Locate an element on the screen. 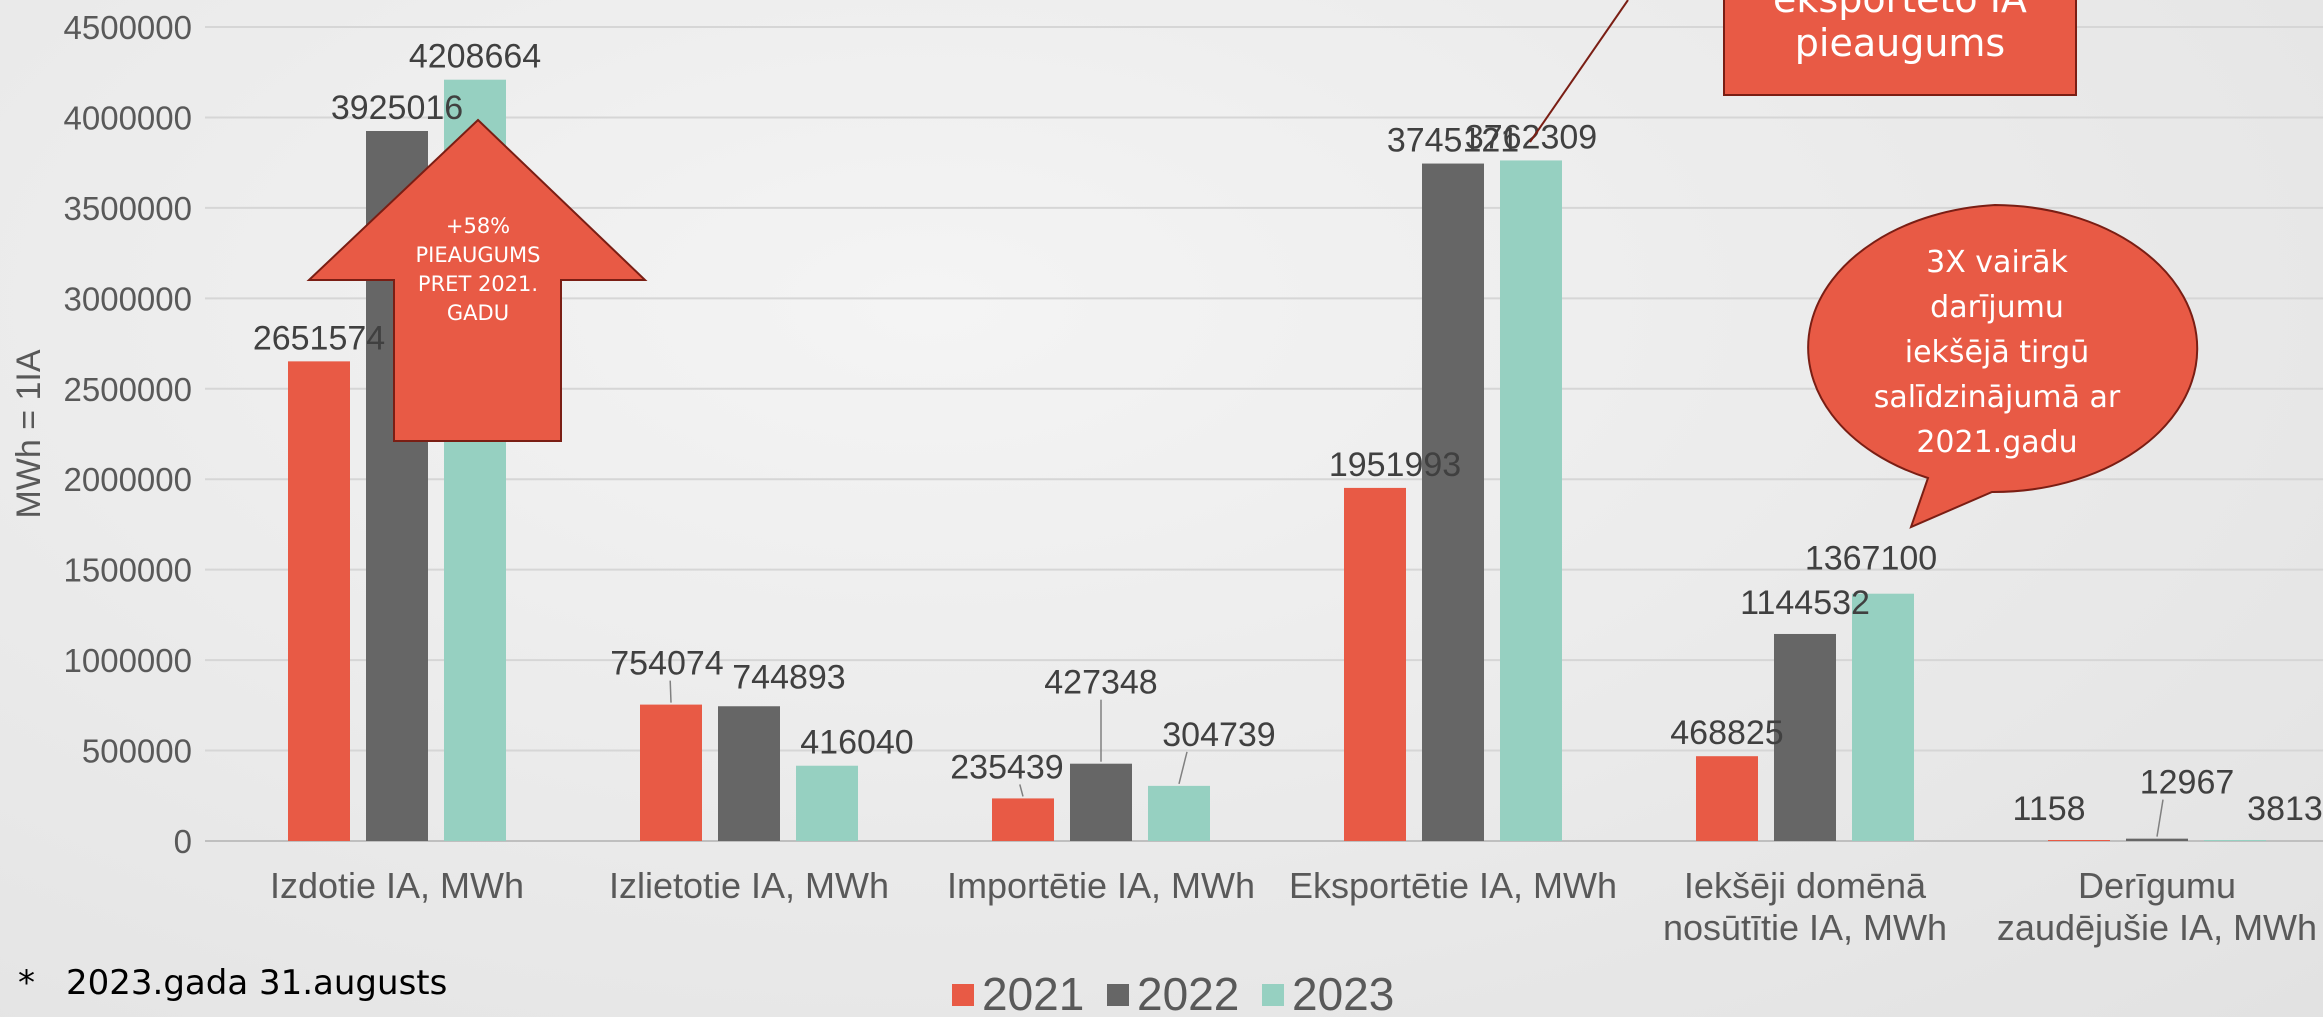 This screenshot has width=2323, height=1017. up-arrow-callout is located at coordinates (477, 280).